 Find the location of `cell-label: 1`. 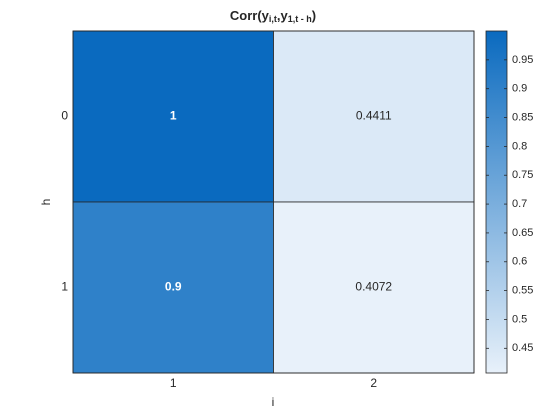

cell-label: 1 is located at coordinates (173, 116).